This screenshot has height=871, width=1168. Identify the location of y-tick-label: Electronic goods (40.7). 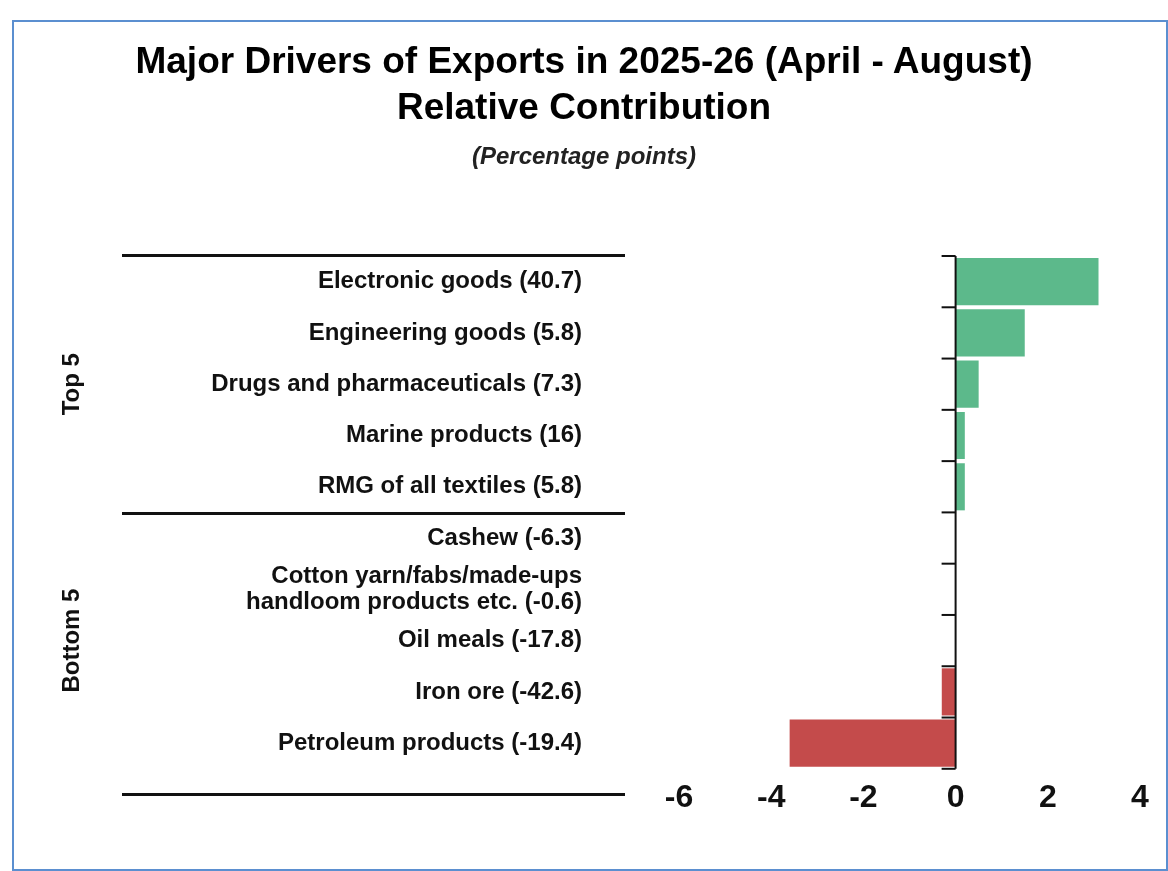
(449, 280).